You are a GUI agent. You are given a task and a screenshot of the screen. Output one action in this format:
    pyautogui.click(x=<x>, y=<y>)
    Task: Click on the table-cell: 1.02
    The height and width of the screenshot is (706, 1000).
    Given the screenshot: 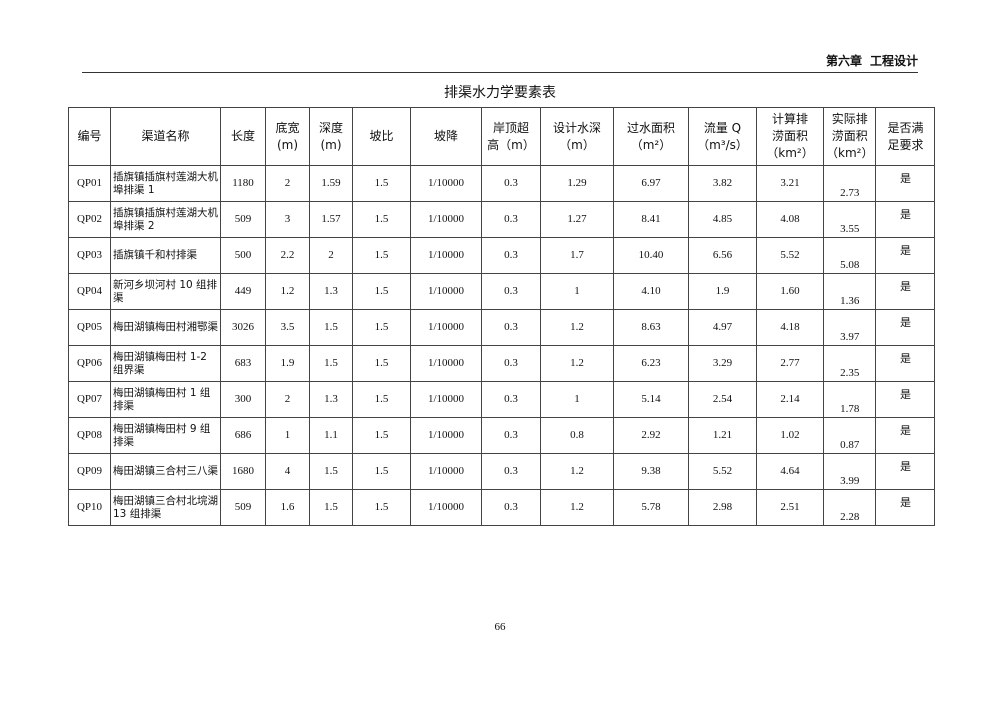 What is the action you would take?
    pyautogui.click(x=790, y=435)
    